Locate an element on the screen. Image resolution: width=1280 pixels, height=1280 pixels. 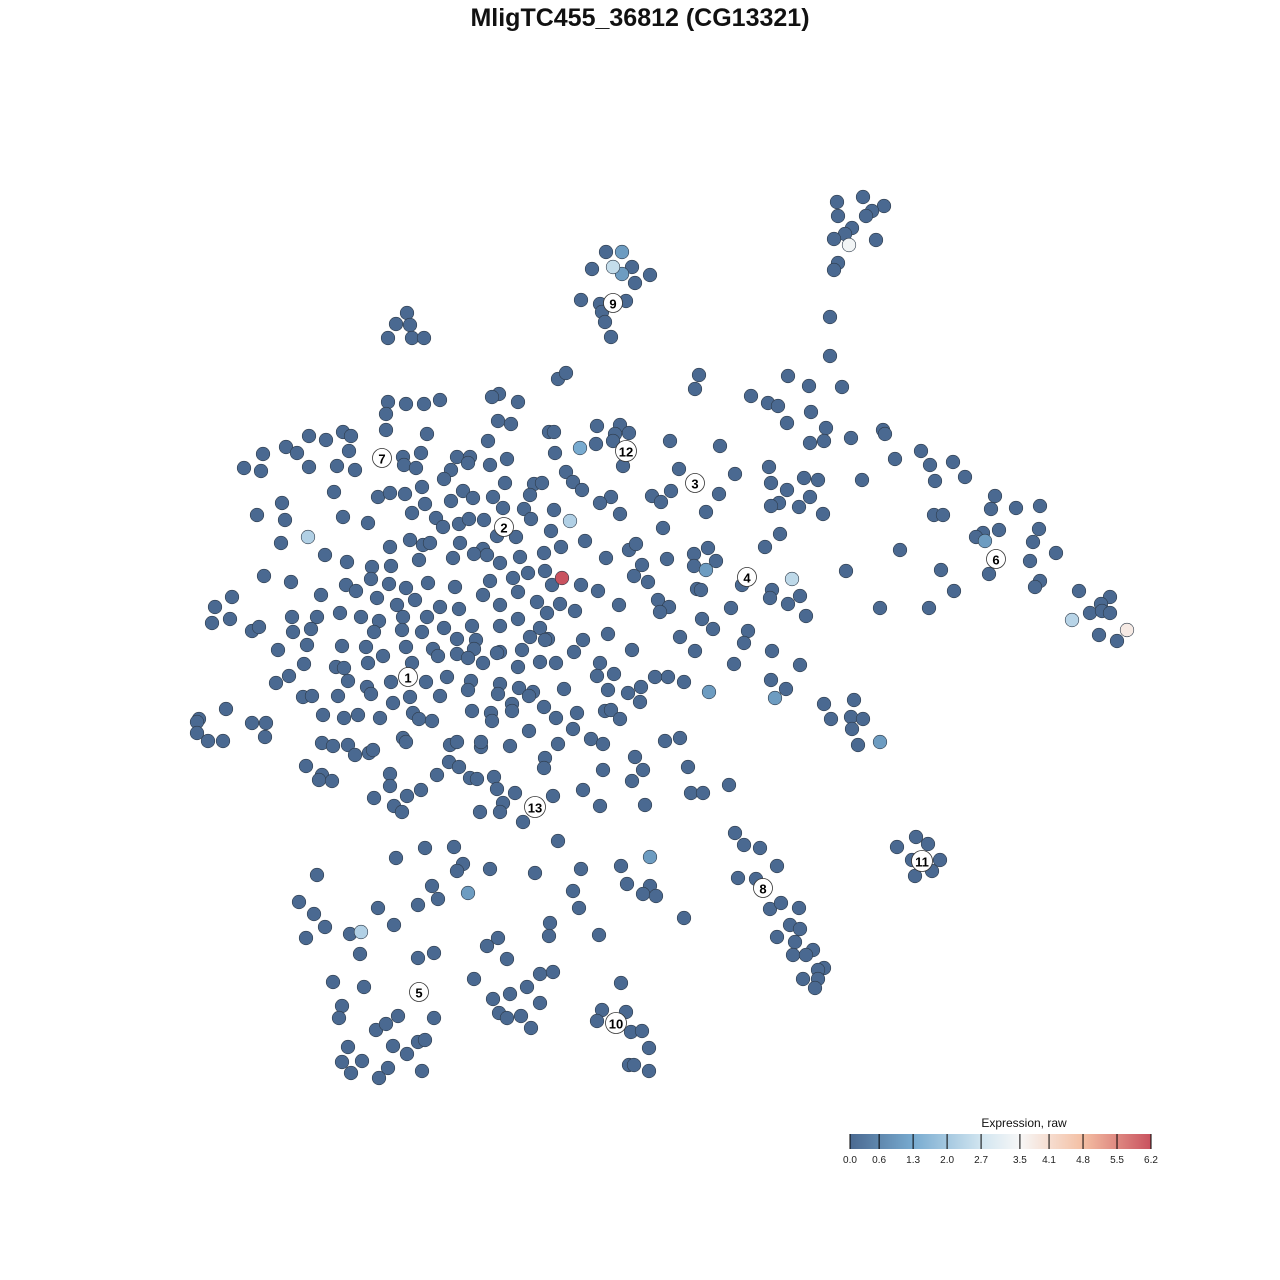
legend-title: Expression, raw is located at coordinates (1024, 1123).